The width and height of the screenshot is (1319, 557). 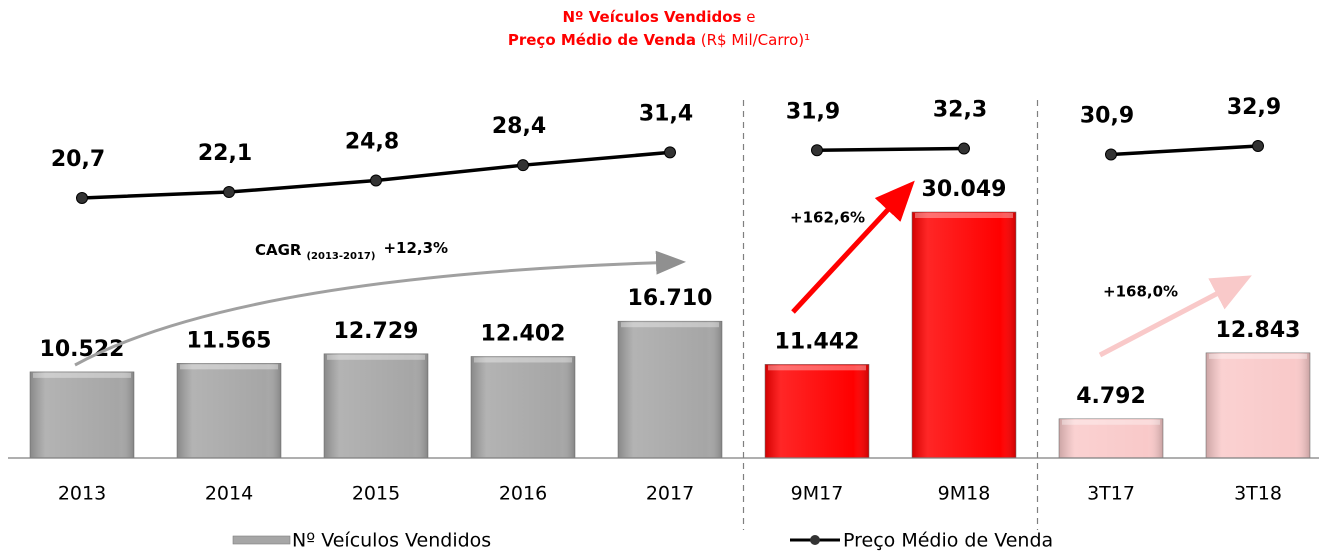 What do you see at coordinates (523, 333) in the screenshot?
I see `bar-label: 12.402` at bounding box center [523, 333].